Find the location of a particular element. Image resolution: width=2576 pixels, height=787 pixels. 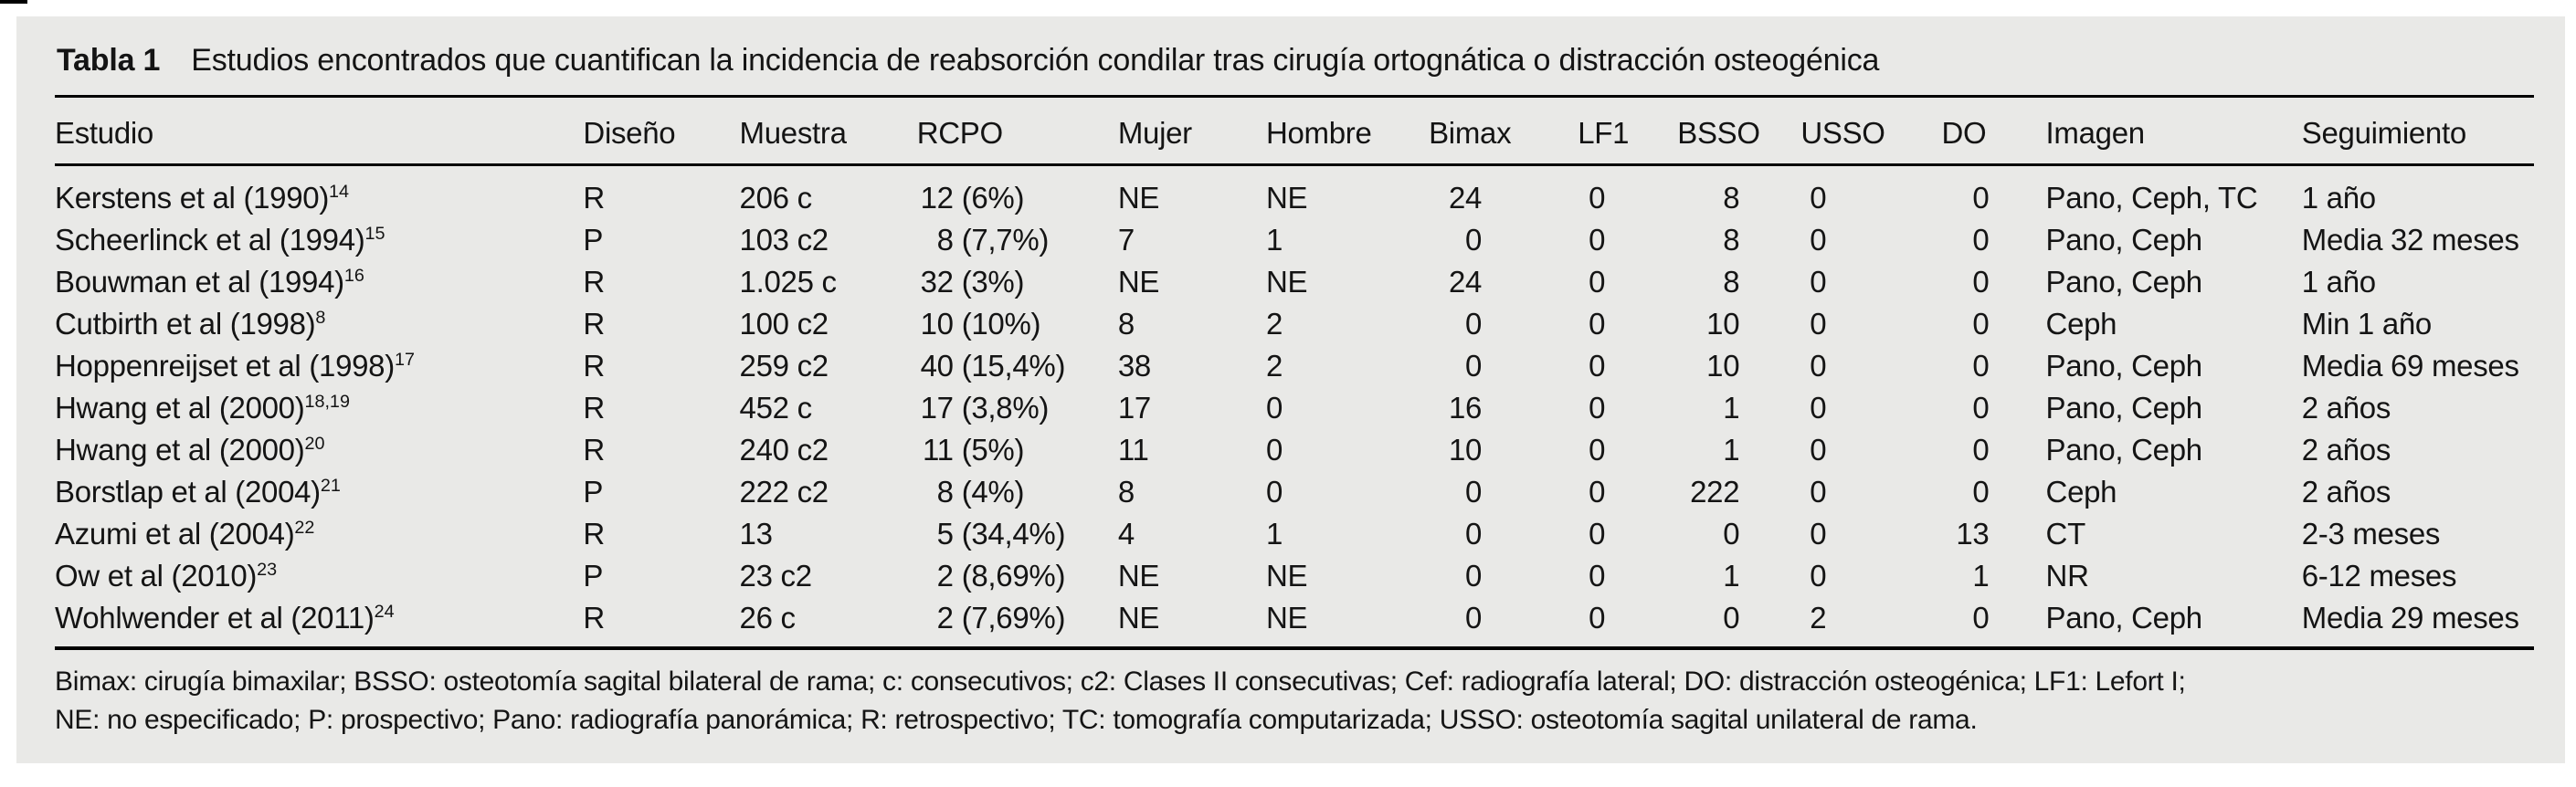

cell-rcpo: 11 (5%) is located at coordinates (1018, 450).